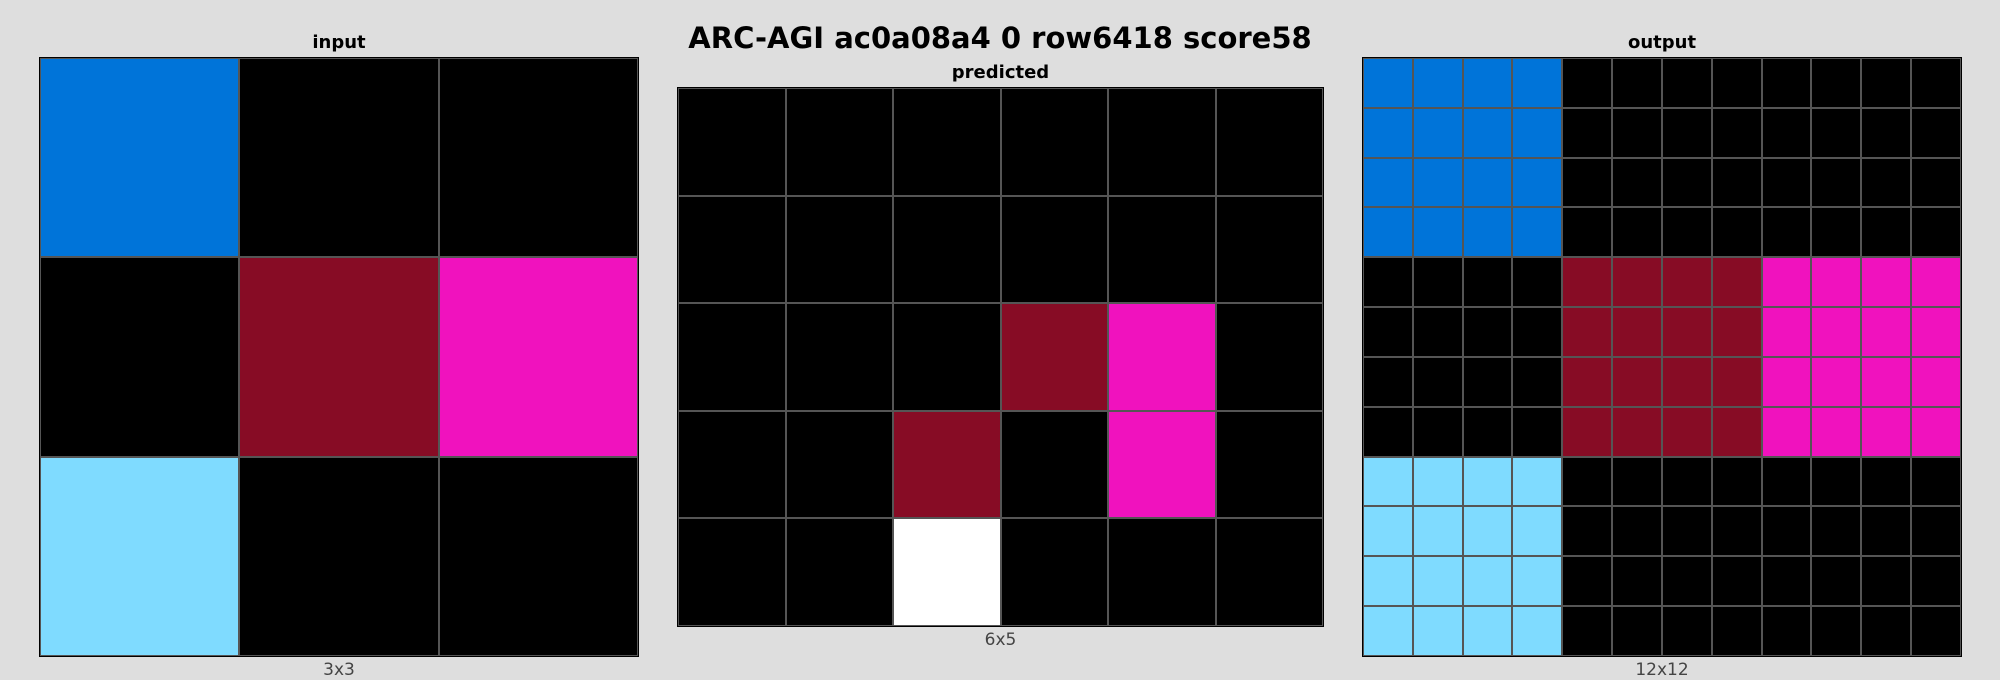 Image resolution: width=2000 pixels, height=680 pixels. I want to click on predicted-cell-r0-c4, so click(1162, 142).